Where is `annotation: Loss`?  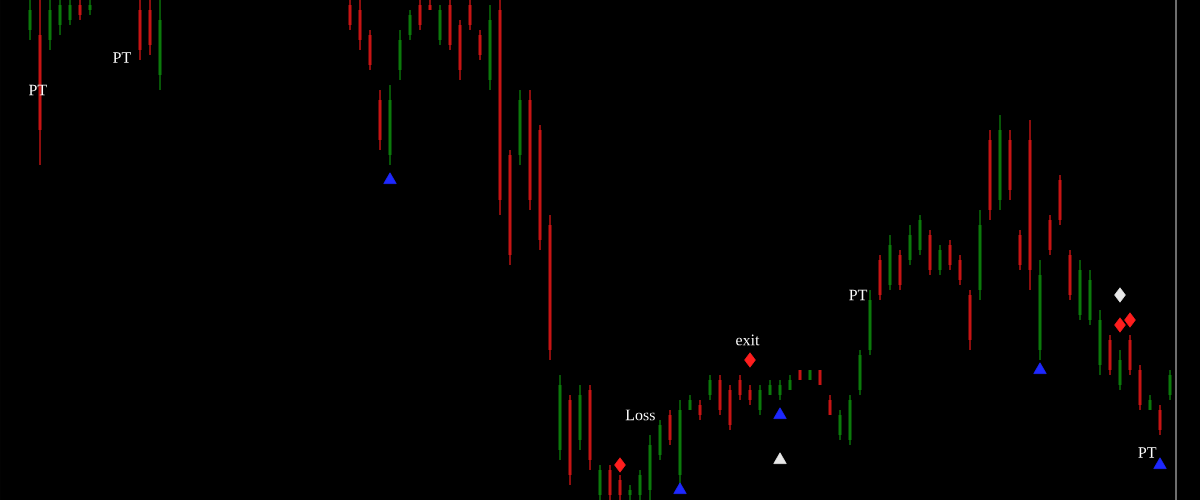 annotation: Loss is located at coordinates (640, 415).